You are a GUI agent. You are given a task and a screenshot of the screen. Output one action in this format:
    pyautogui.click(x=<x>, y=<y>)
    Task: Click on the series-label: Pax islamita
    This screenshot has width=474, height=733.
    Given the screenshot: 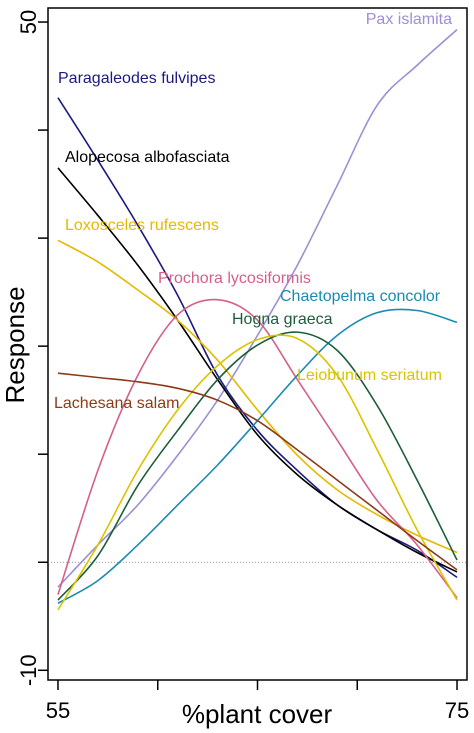 What is the action you would take?
    pyautogui.click(x=409, y=19)
    